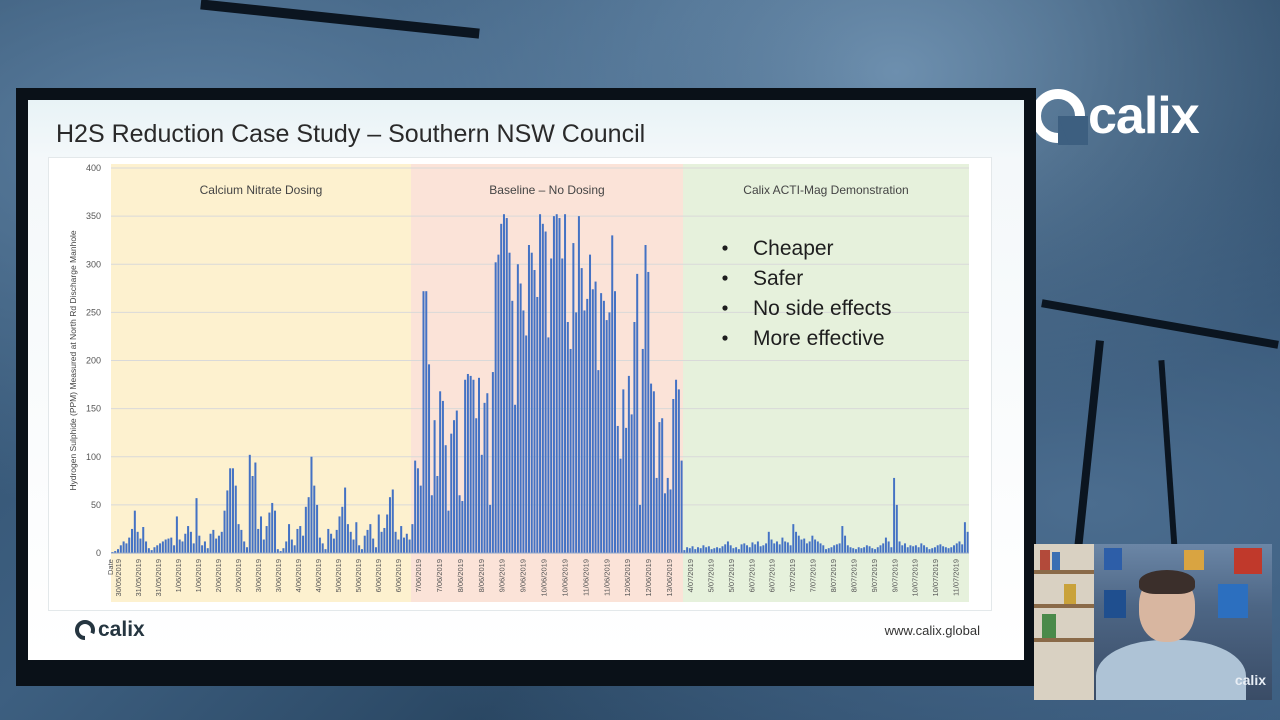 The width and height of the screenshot is (1280, 720). Describe the element at coordinates (813, 575) in the screenshot. I see `chart-x-tick-label: 7/07/2019` at that location.